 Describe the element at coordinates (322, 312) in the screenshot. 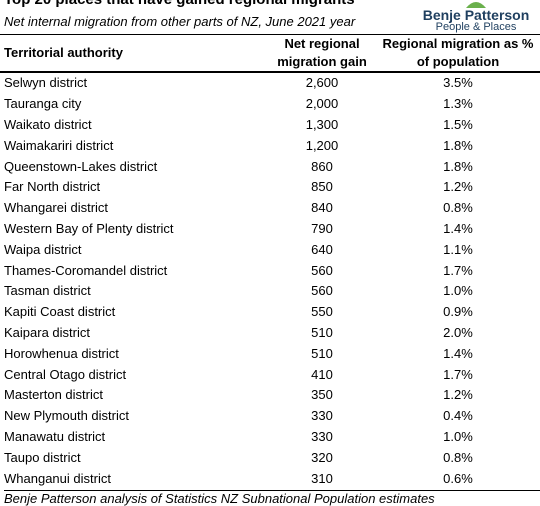

I see `table-cell: 550` at that location.